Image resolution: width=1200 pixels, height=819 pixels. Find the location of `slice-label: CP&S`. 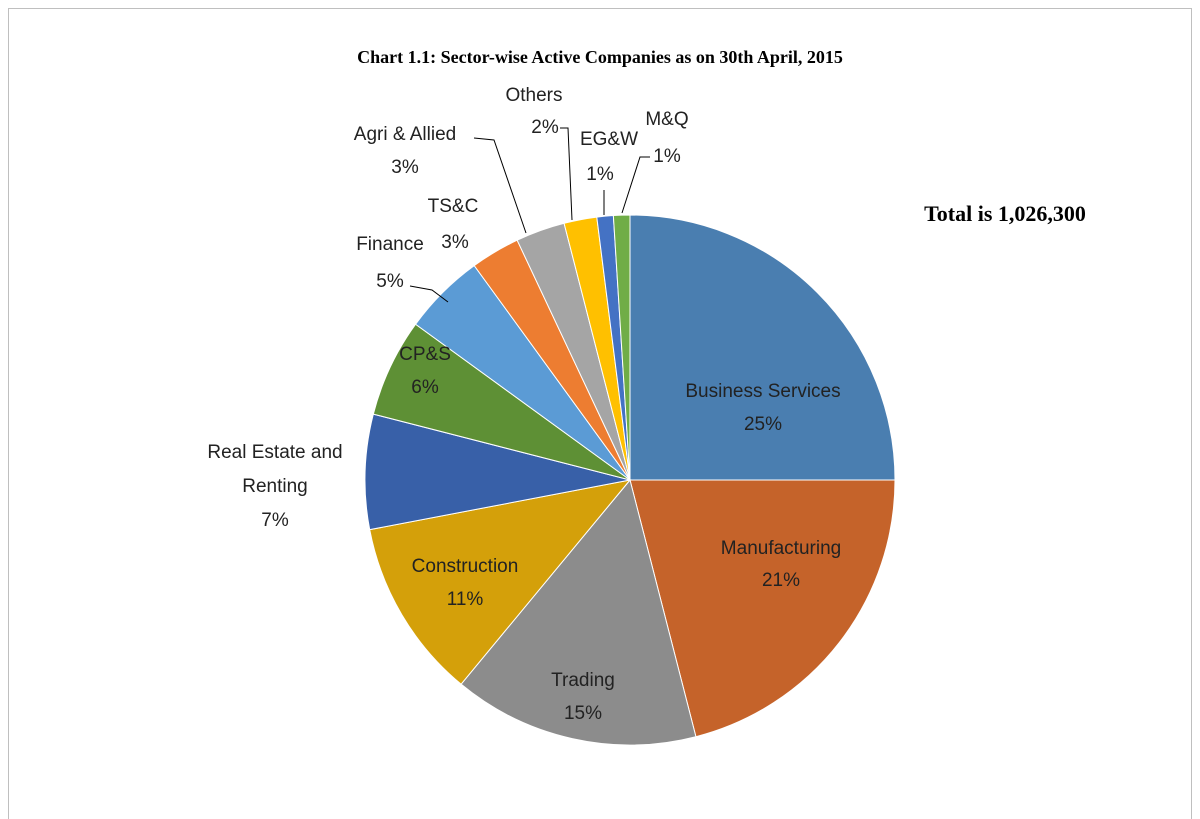

slice-label: CP&S is located at coordinates (425, 354).